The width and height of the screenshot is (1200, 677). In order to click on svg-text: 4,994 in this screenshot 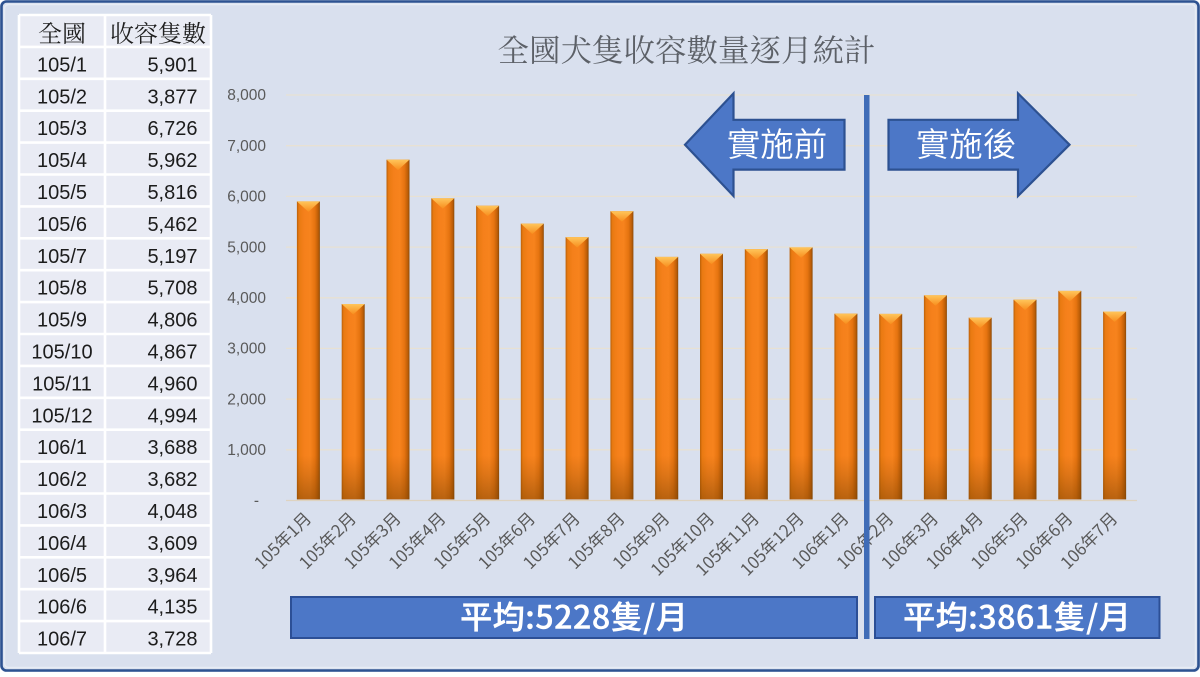, I will do `click(172, 416)`.